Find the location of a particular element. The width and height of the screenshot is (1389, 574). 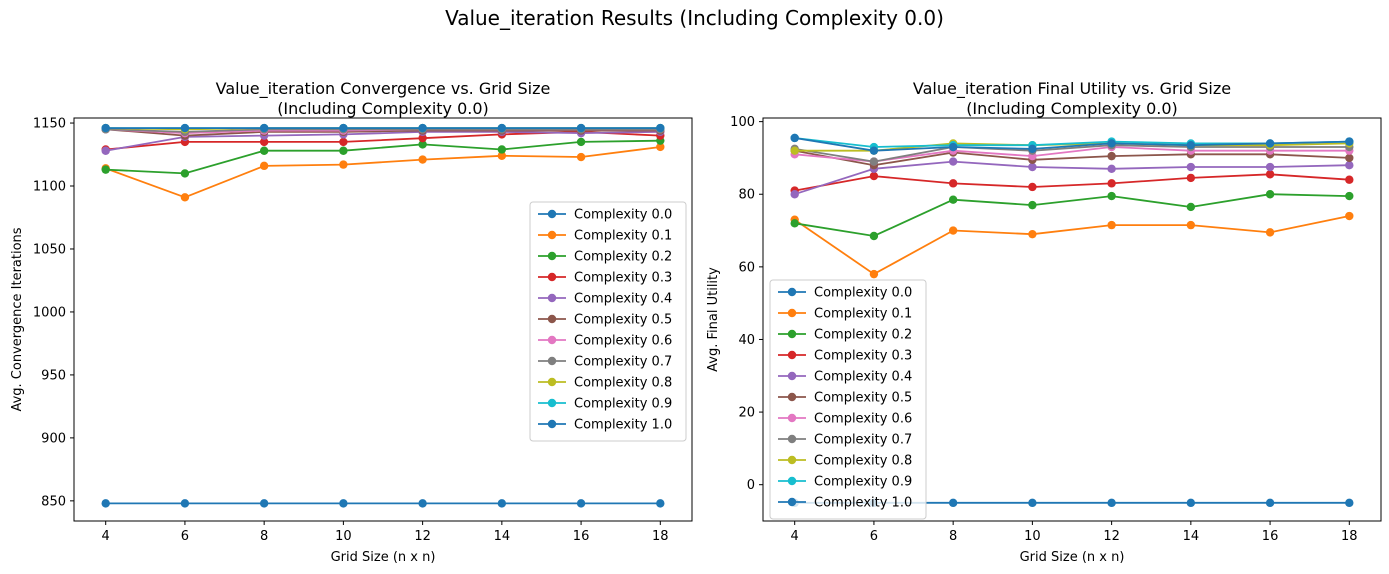

legend-frame is located at coordinates (608, 321).